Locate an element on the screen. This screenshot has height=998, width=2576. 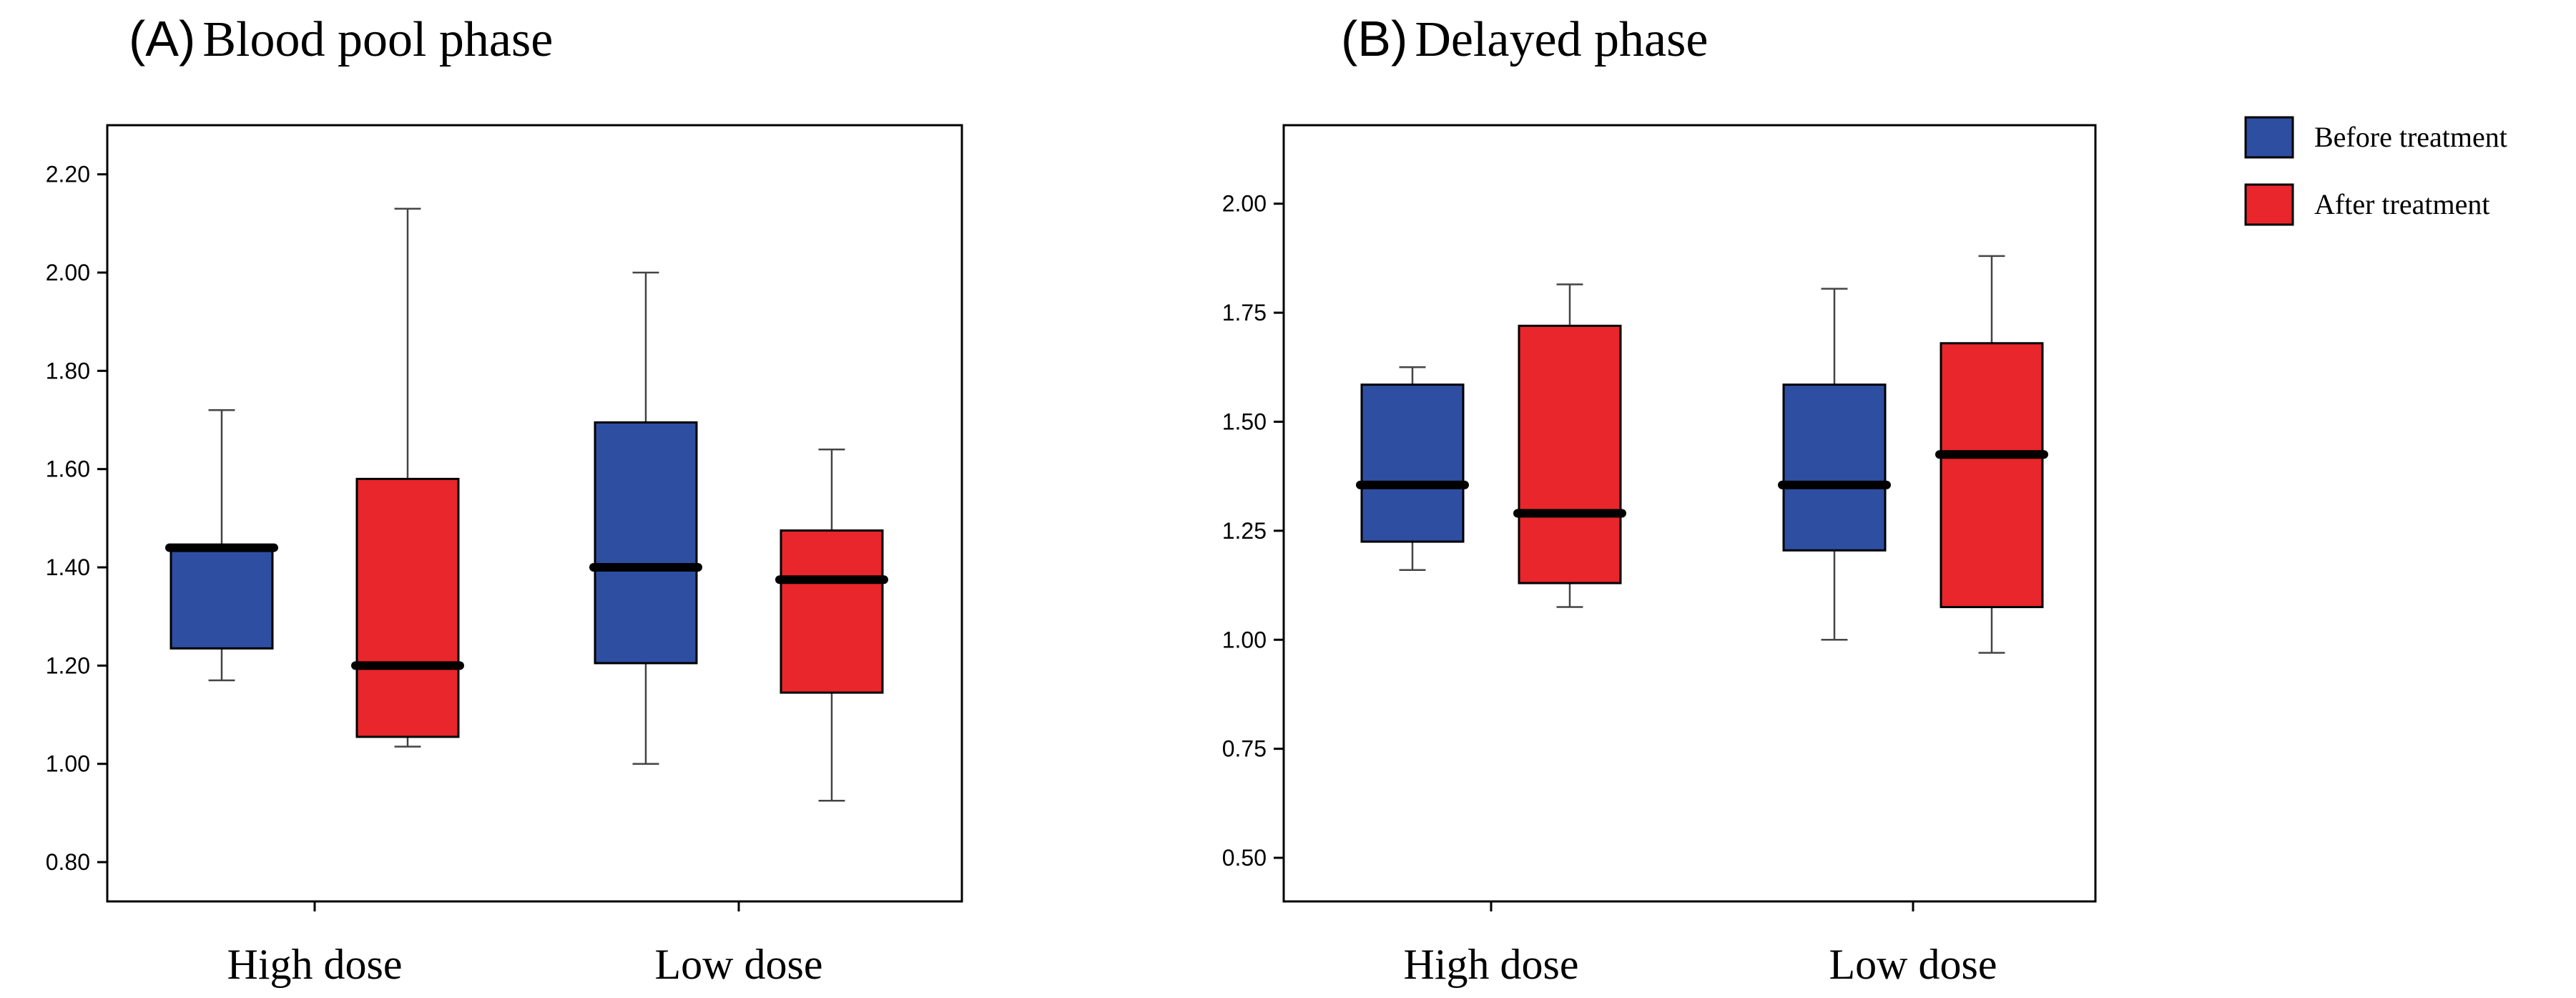
legend-swatch-after is located at coordinates (2269, 205).